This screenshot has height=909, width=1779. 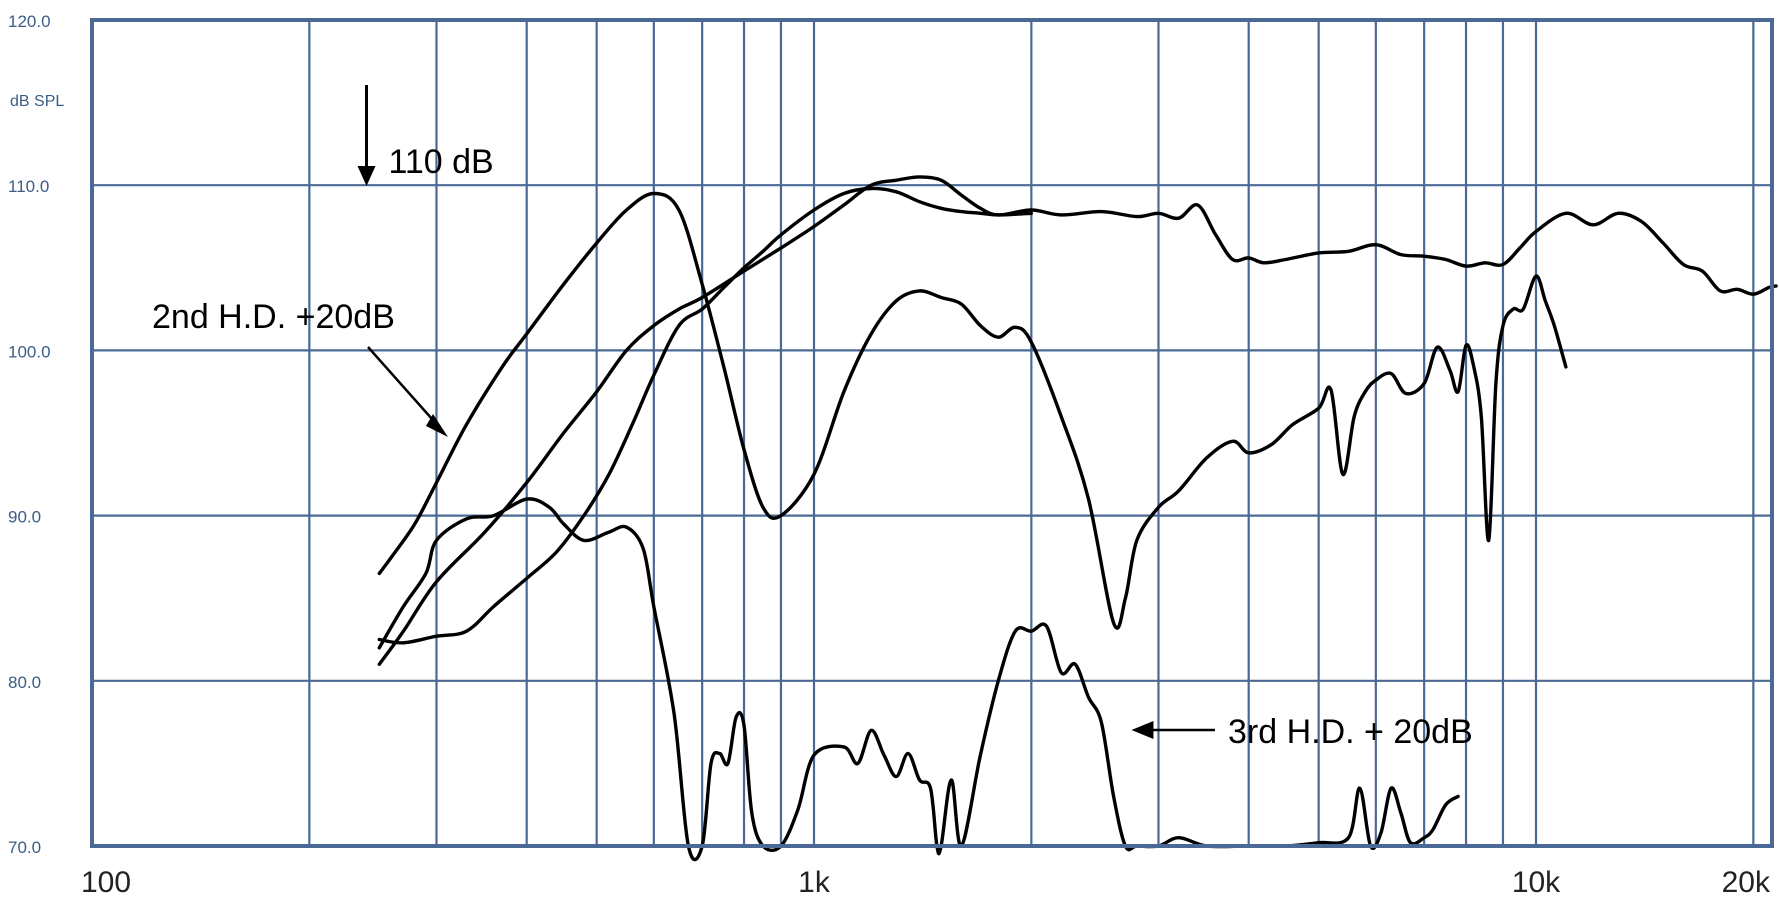 What do you see at coordinates (24, 847) in the screenshot?
I see `y-tick-label: 70.0` at bounding box center [24, 847].